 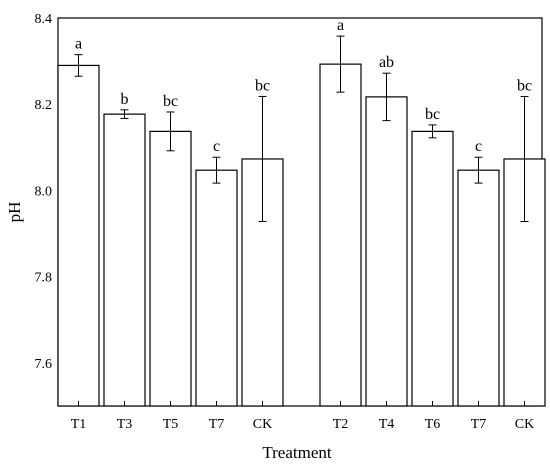 What do you see at coordinates (386, 62) in the screenshot?
I see `significance-label: ab` at bounding box center [386, 62].